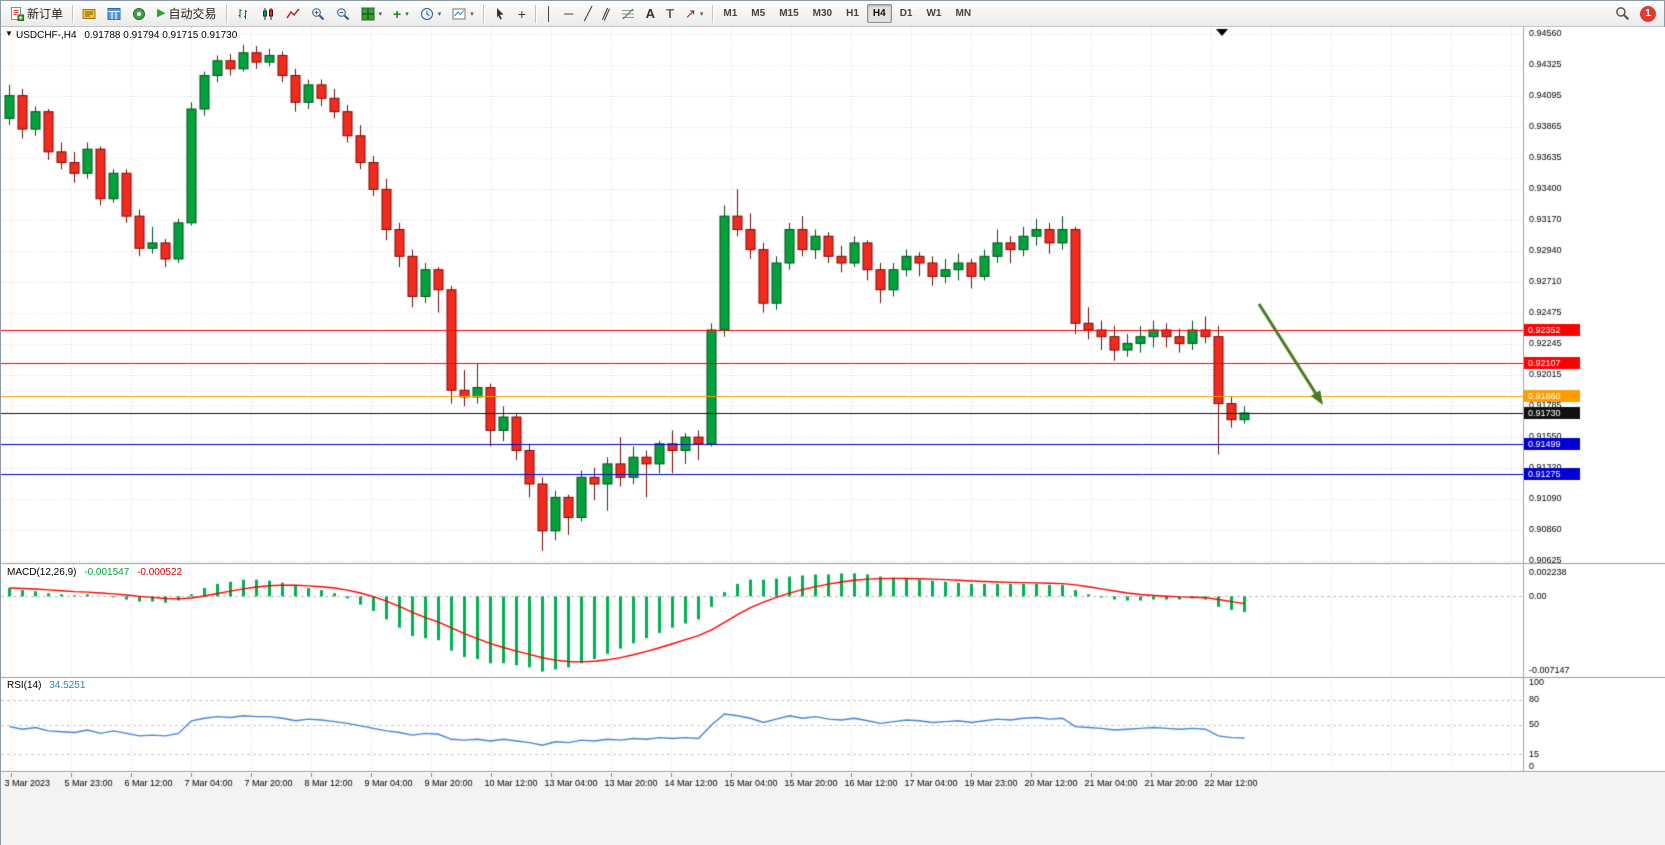 The image size is (1665, 845). I want to click on market-watch-icon, so click(89, 13).